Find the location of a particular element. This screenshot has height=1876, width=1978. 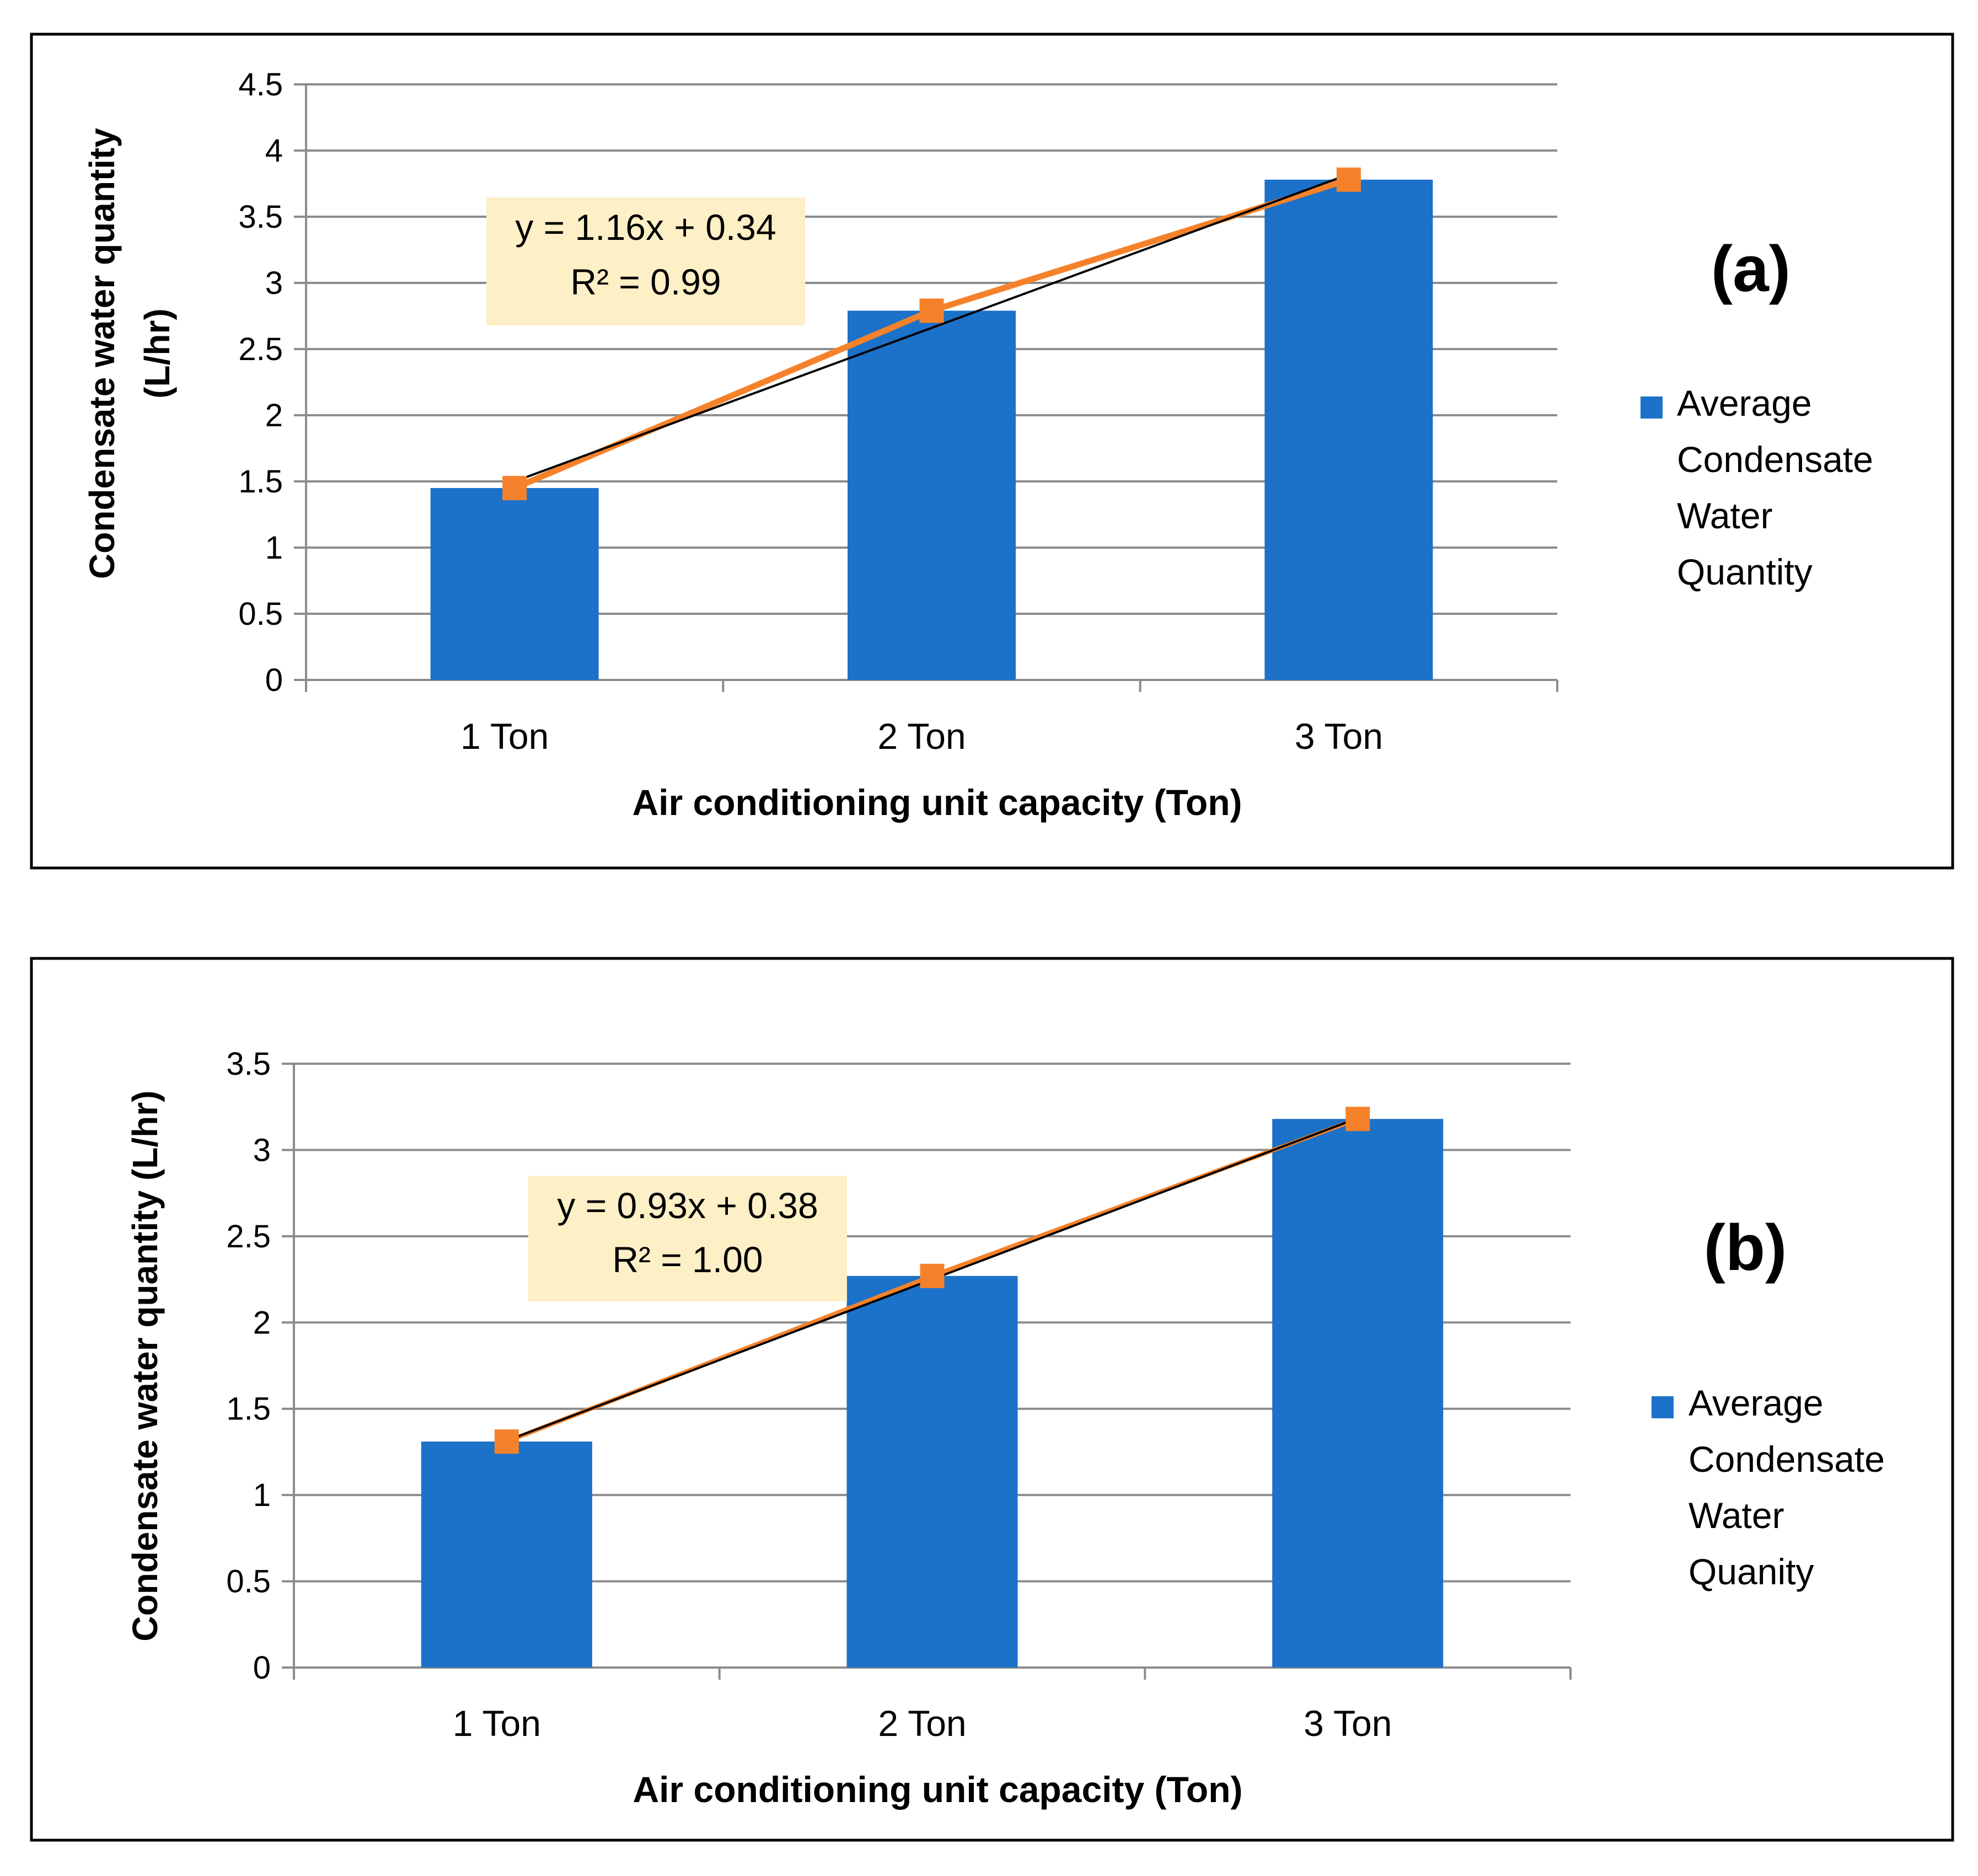

y-tick-label: 4.5 is located at coordinates (260, 85).